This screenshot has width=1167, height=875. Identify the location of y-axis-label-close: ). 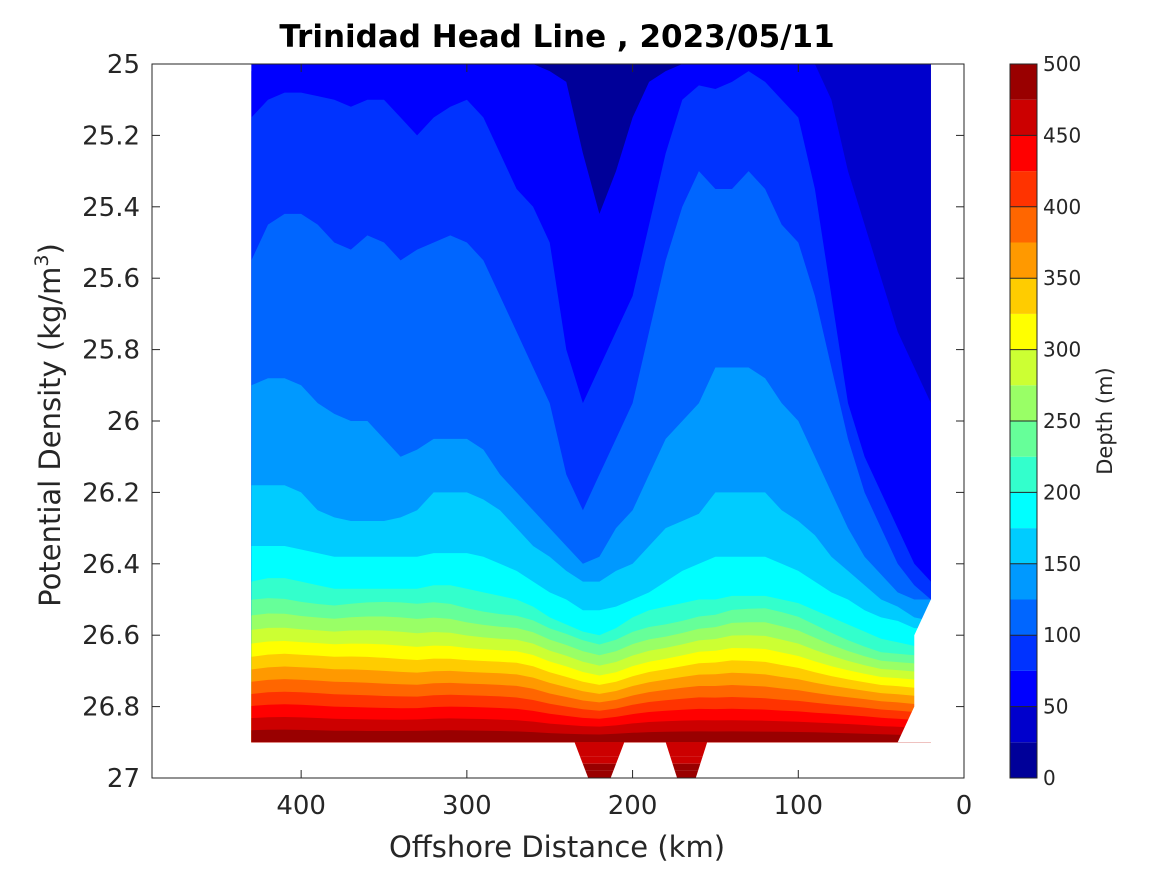
(50, 248).